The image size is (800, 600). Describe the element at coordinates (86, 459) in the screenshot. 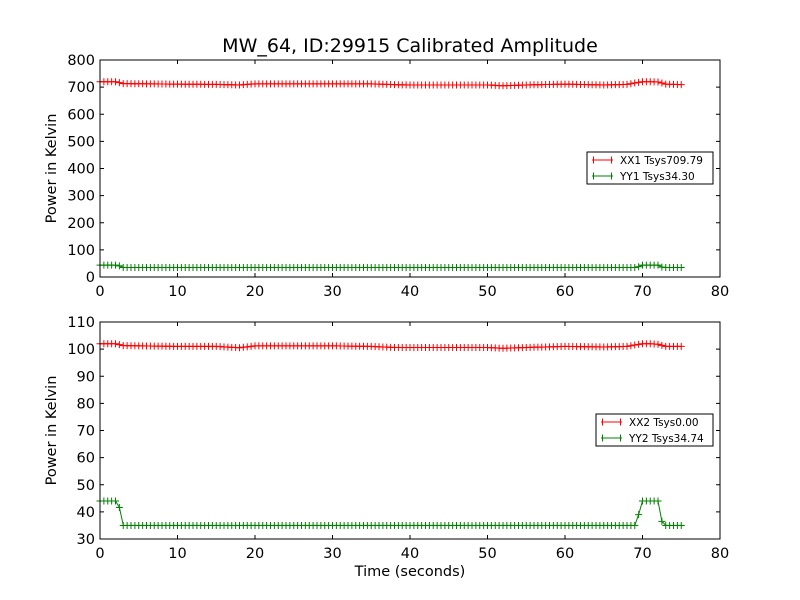

I see `y-tick-label: 60` at that location.